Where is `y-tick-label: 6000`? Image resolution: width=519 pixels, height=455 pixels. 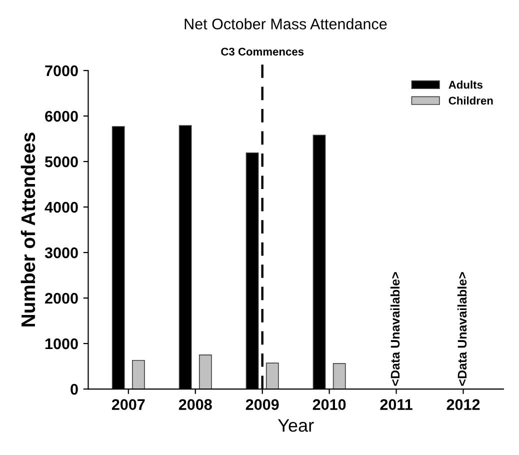
y-tick-label: 6000 is located at coordinates (61, 116).